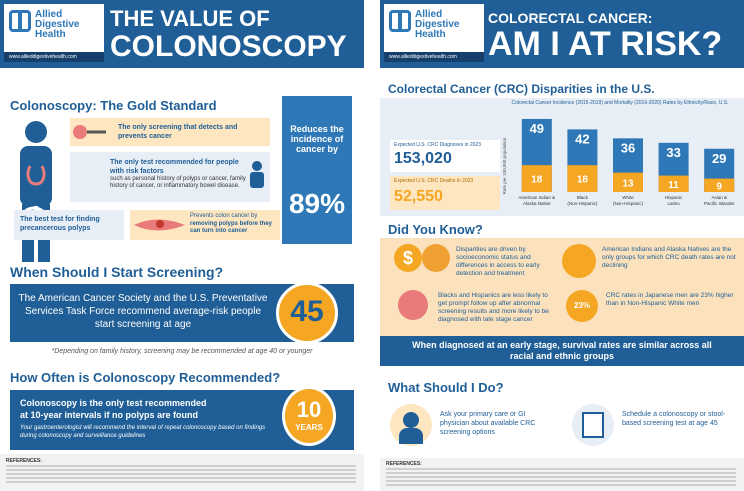 The image size is (744, 491). I want to click on references-label: REFERENCES:, so click(24, 461).